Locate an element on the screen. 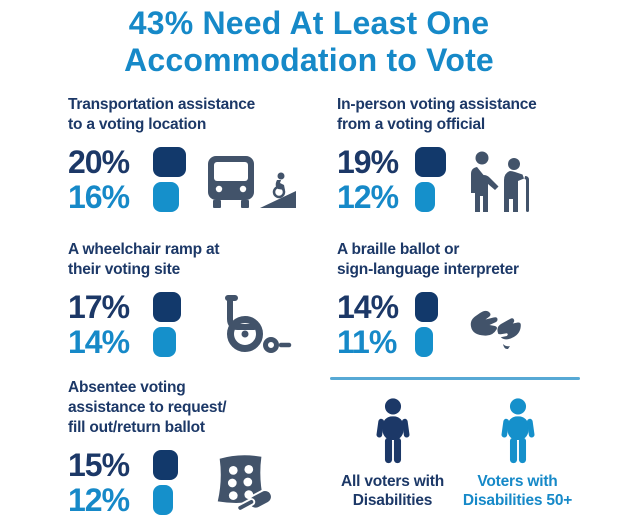 The width and height of the screenshot is (618, 515). stat-value-voters-50plus: 11% is located at coordinates (367, 342).